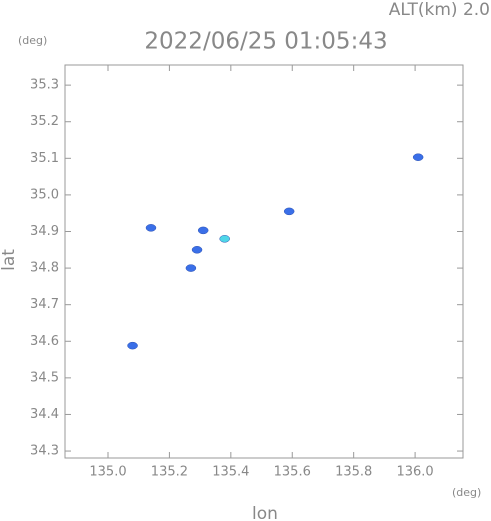 Image resolution: width=491 pixels, height=521 pixels. Describe the element at coordinates (44, 304) in the screenshot. I see `y-tick-label: 34.7` at that location.